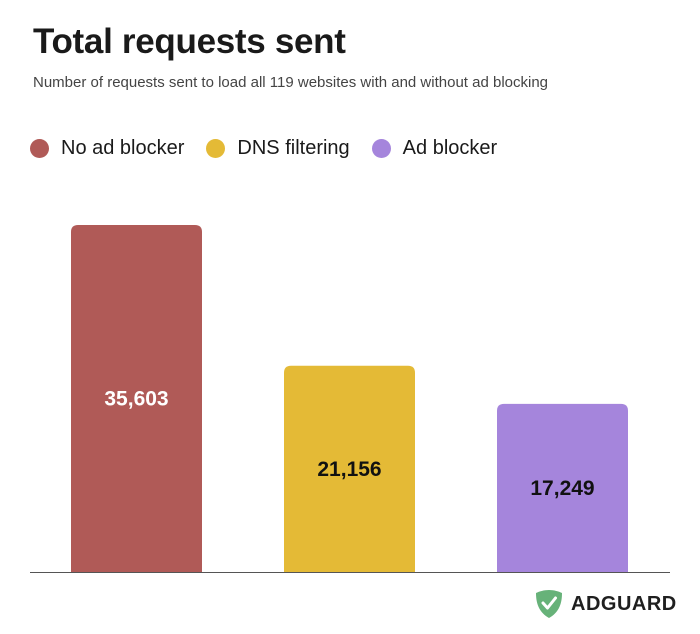  I want to click on legend: No ad blocker DNS filtering Ad blocker, so click(274, 148).